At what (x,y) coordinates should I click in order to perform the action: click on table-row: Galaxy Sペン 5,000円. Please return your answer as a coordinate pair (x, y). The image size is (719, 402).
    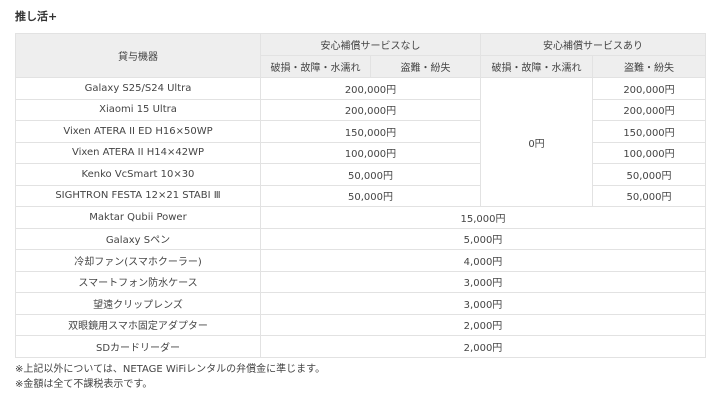
    Looking at the image, I should click on (360, 238).